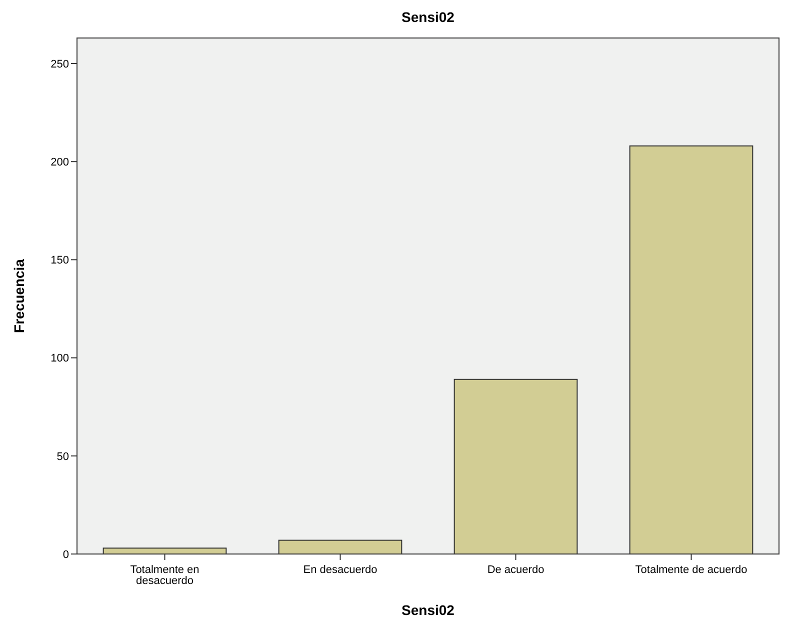  I want to click on y-tick-label: 50, so click(62, 456).